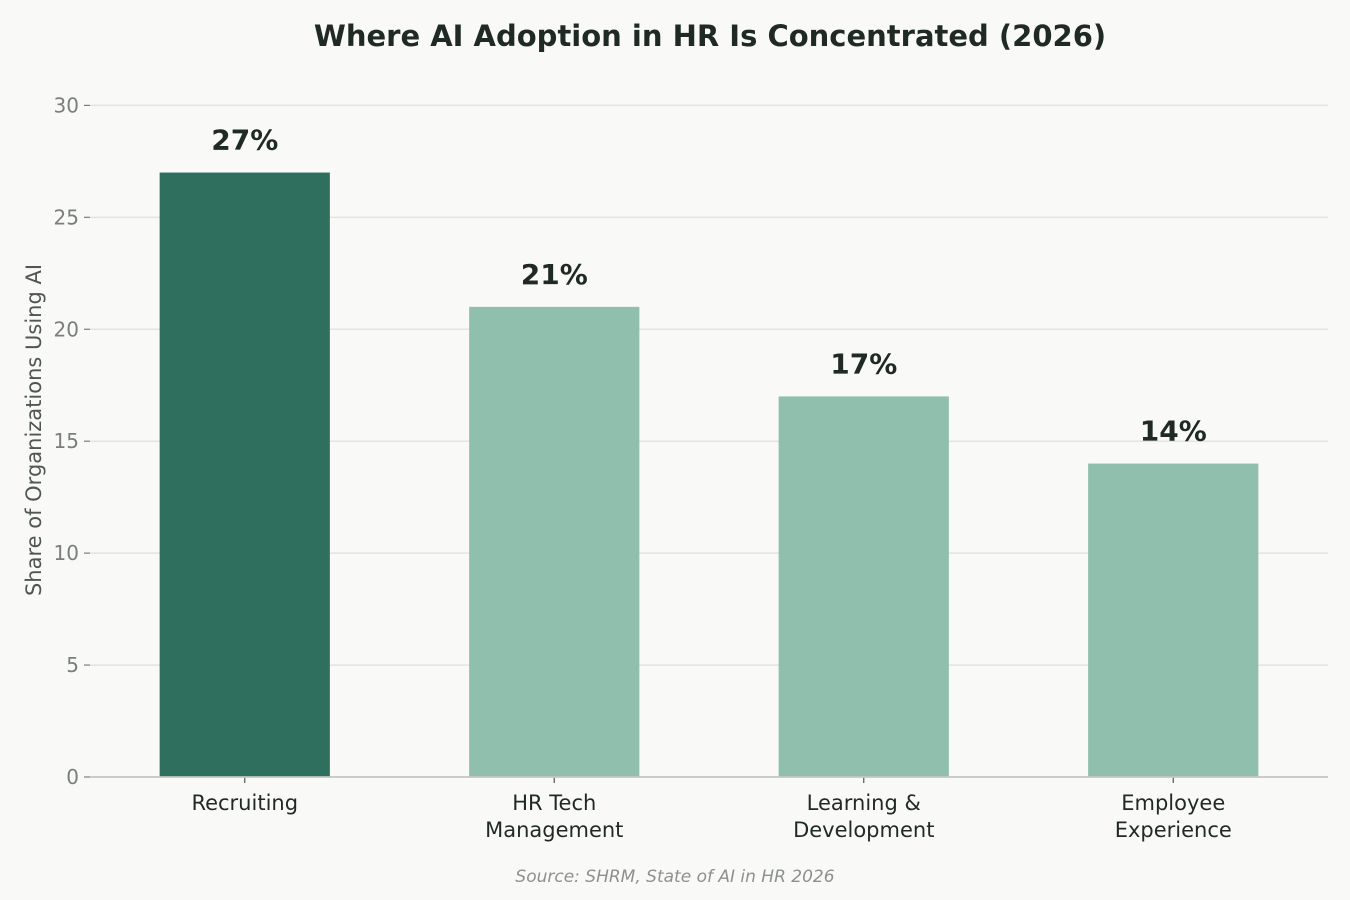 This screenshot has width=1350, height=900. What do you see at coordinates (554, 816) in the screenshot?
I see `x-tick-label: HR Tech Management` at bounding box center [554, 816].